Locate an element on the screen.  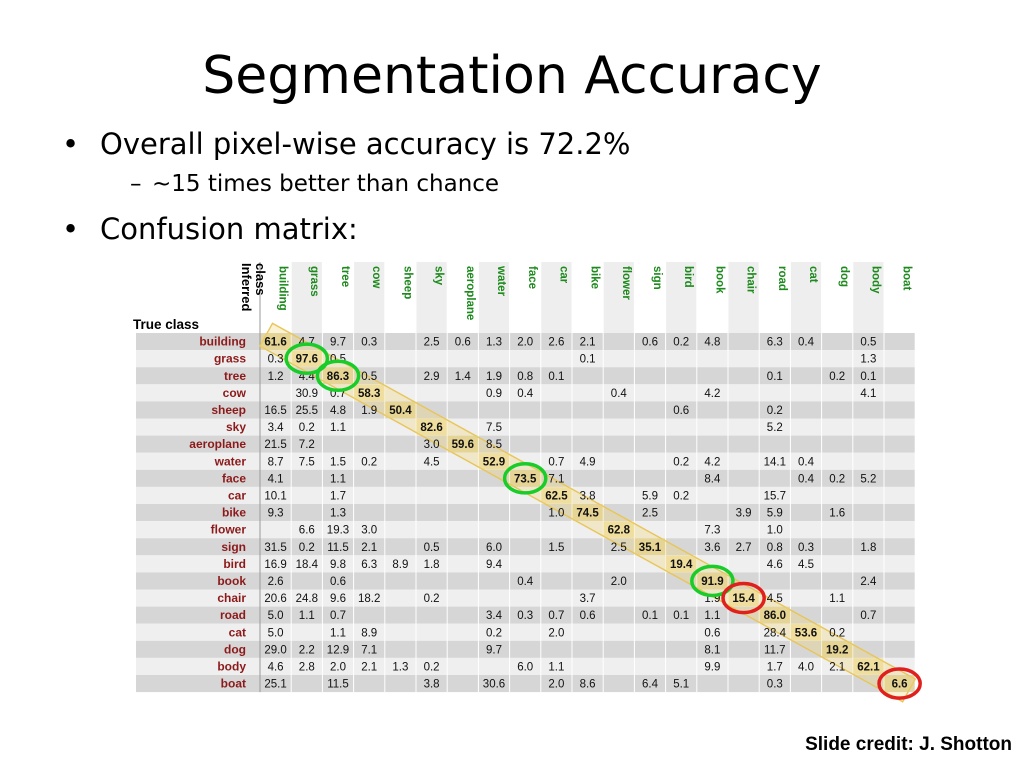
subbullet-symbol: – is located at coordinates (136, 184).